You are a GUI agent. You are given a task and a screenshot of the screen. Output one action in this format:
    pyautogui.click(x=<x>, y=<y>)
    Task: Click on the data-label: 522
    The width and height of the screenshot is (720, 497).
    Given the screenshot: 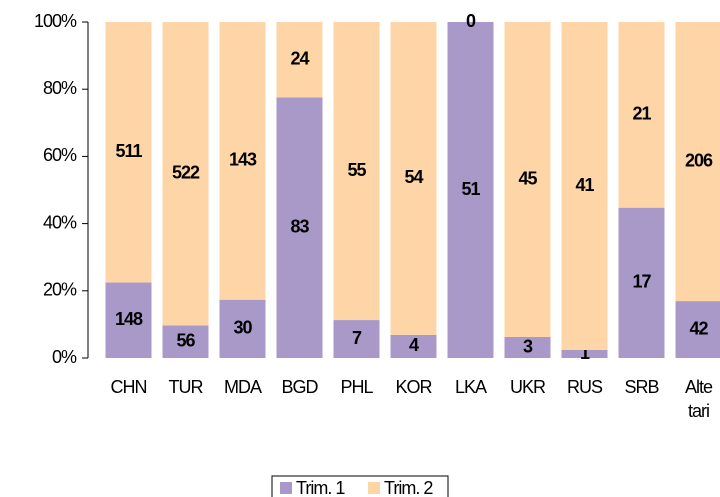 What is the action you would take?
    pyautogui.click(x=186, y=172)
    